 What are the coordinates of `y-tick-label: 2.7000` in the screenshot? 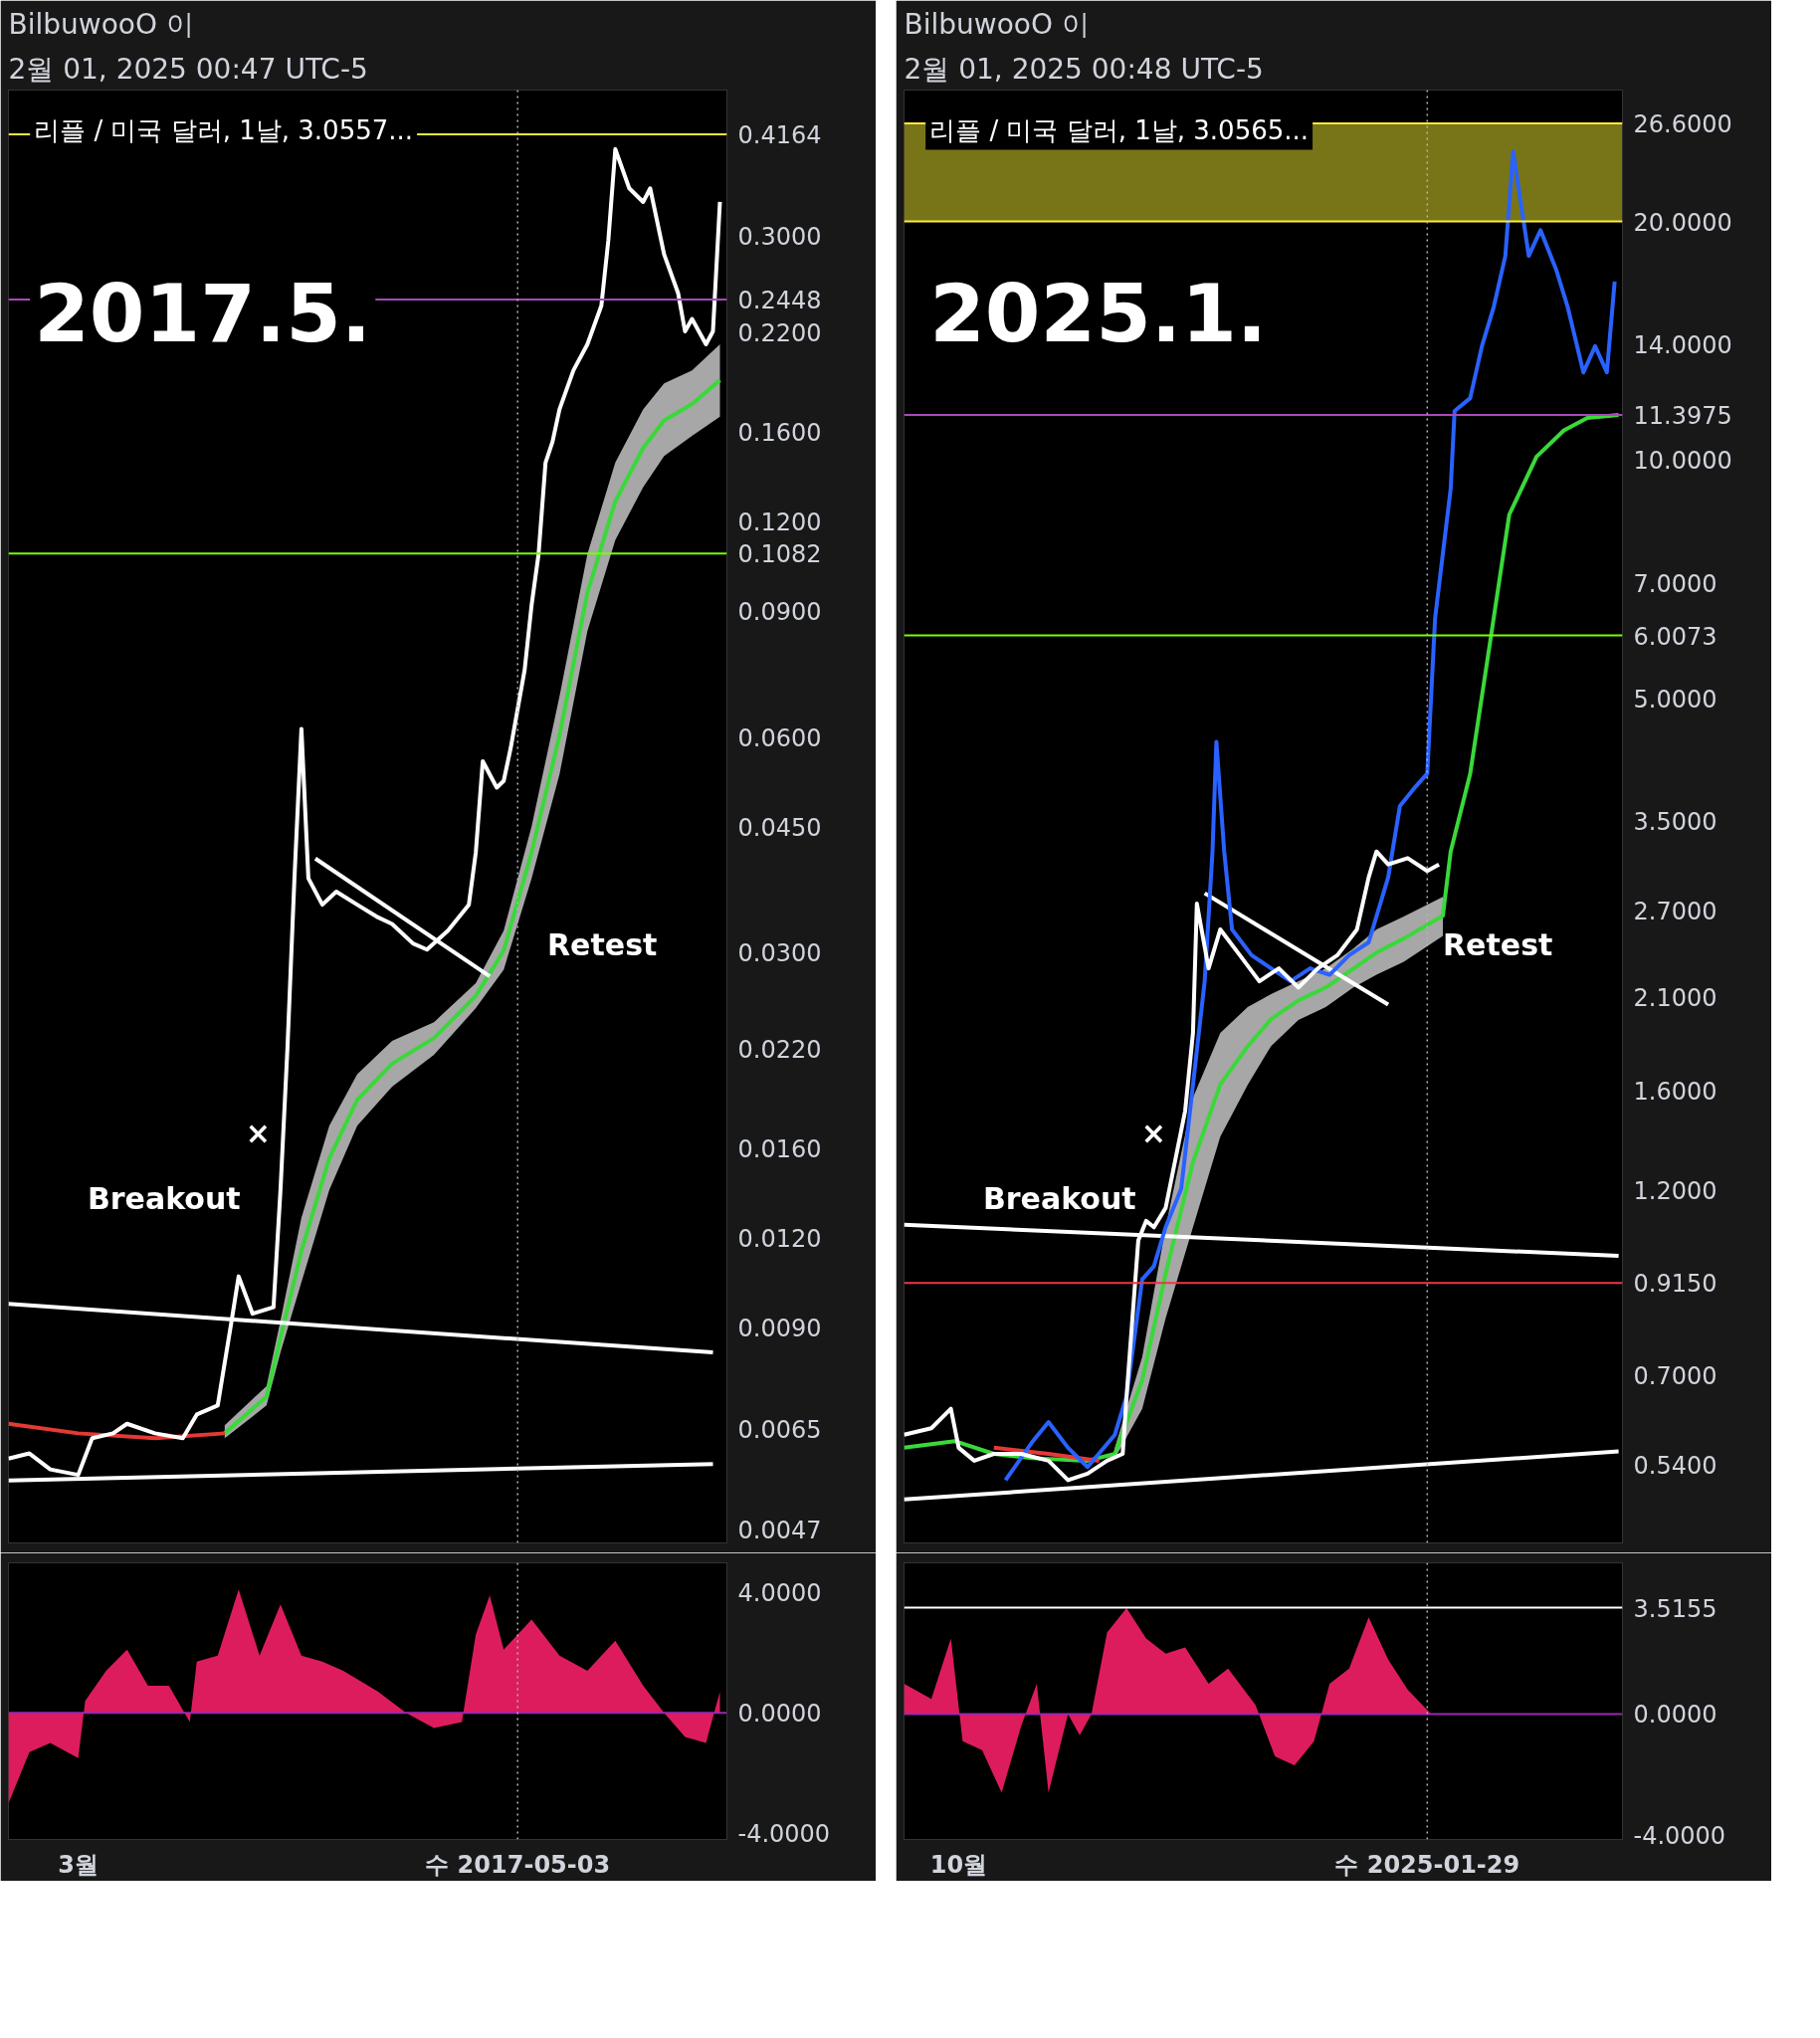 It's located at (1675, 912).